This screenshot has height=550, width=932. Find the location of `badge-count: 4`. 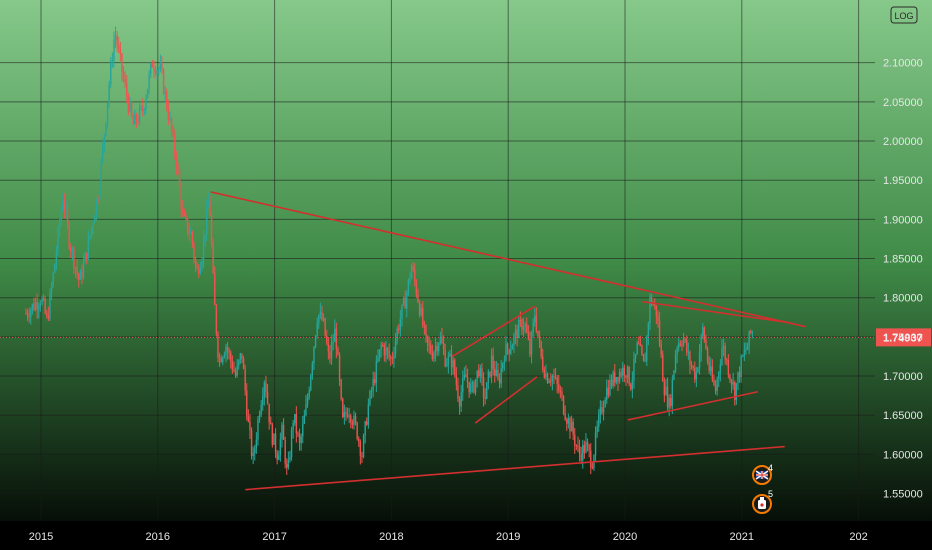

badge-count: 4 is located at coordinates (770, 468).